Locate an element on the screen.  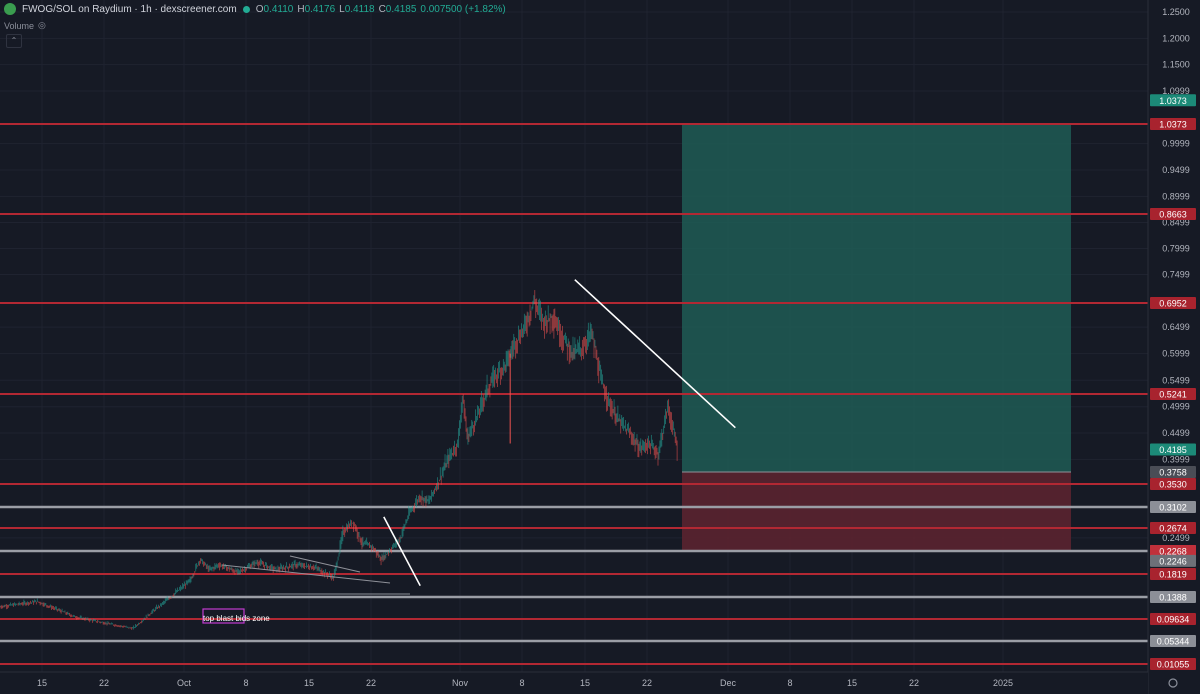
level-badge: 1.0373 is located at coordinates (1173, 125).